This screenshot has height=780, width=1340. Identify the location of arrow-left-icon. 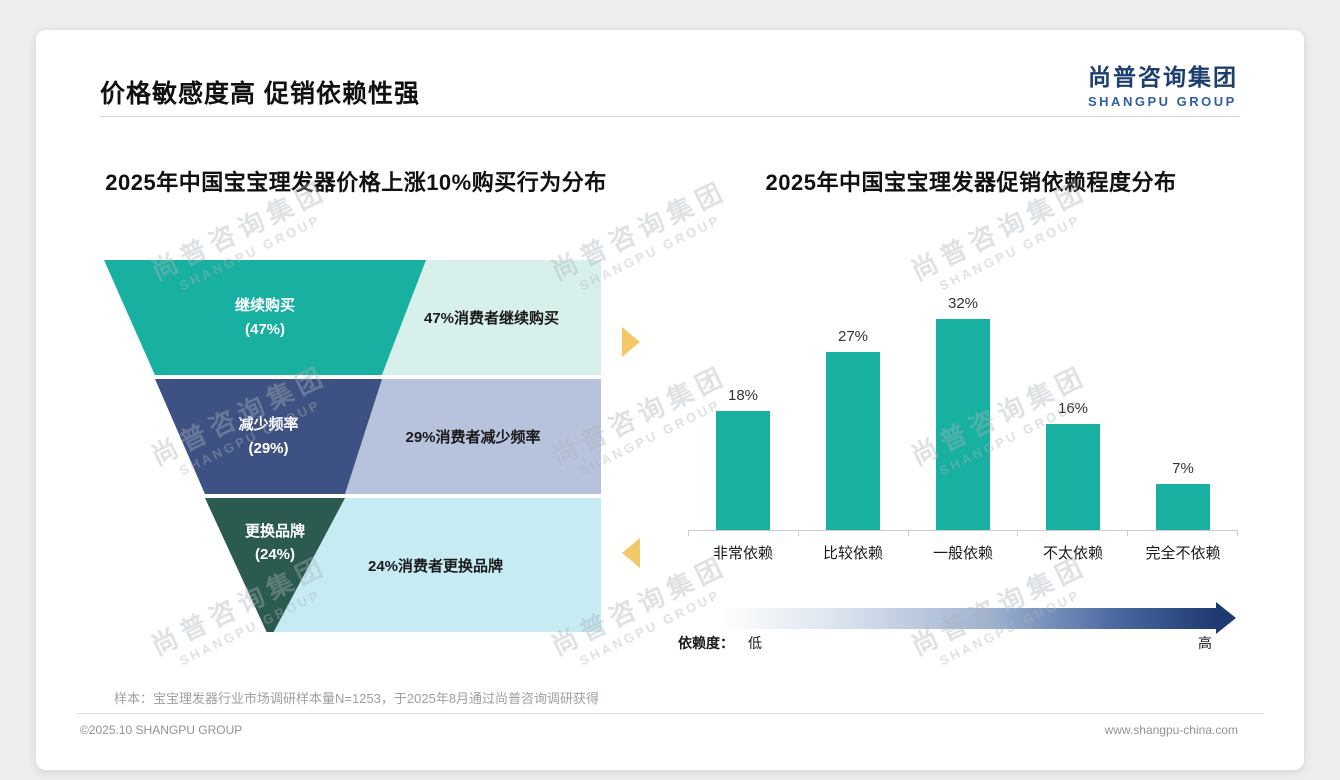
(631, 553).